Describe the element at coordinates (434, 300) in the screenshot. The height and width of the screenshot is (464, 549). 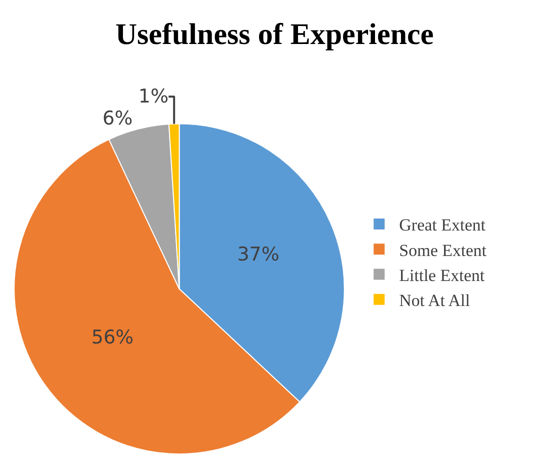
I see `legend-label: Not At All` at that location.